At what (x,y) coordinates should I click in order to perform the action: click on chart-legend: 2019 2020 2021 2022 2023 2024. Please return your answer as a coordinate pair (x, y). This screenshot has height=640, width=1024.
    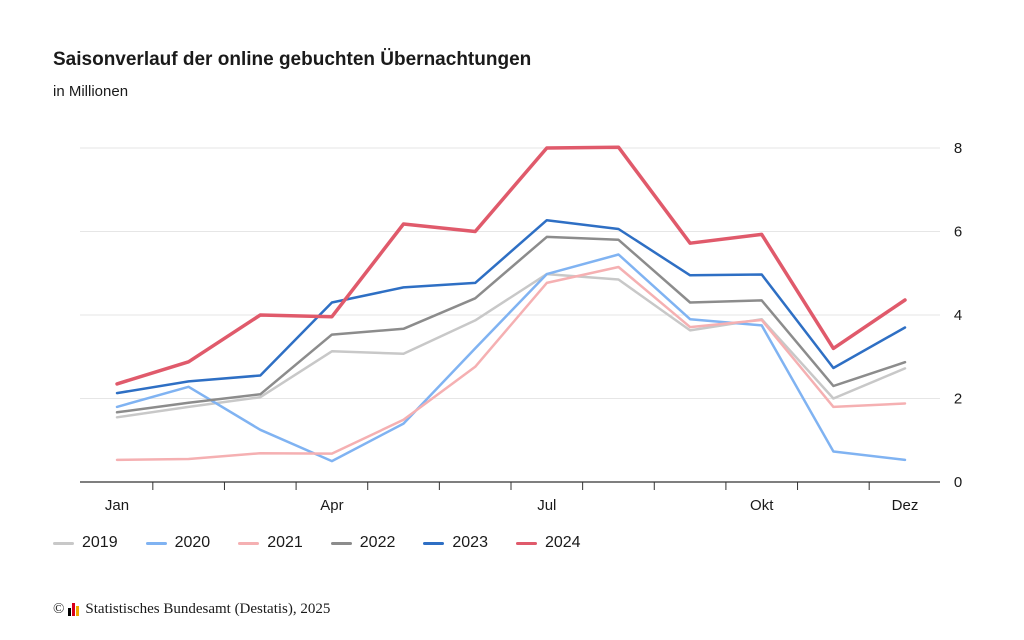
    Looking at the image, I should click on (331, 543).